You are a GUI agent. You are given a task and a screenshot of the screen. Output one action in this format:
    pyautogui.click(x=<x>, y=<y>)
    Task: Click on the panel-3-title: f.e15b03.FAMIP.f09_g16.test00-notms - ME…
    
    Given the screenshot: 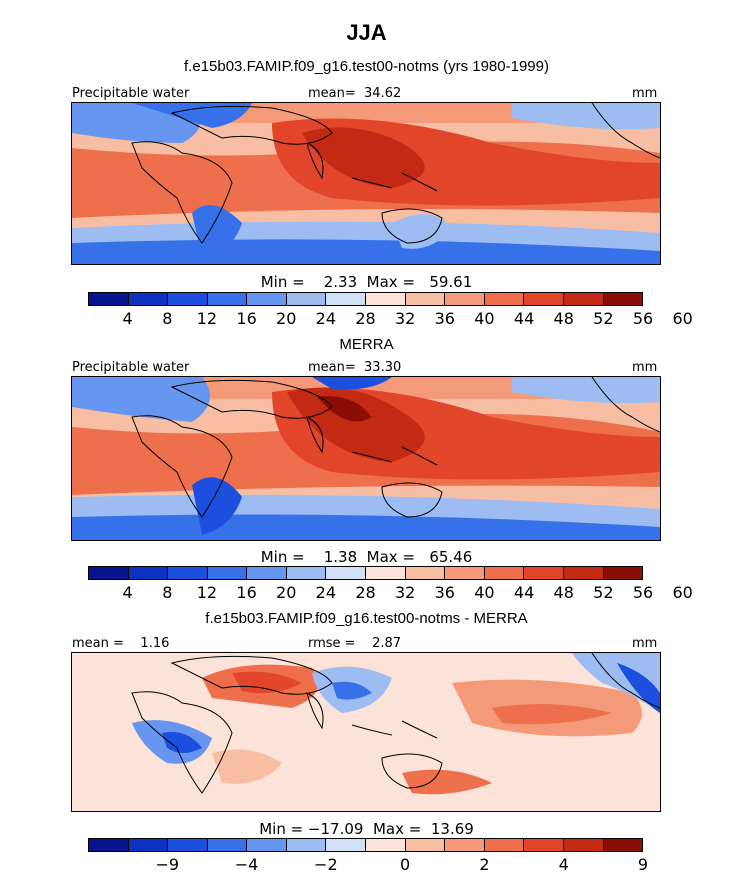 What is the action you would take?
    pyautogui.click(x=366, y=618)
    